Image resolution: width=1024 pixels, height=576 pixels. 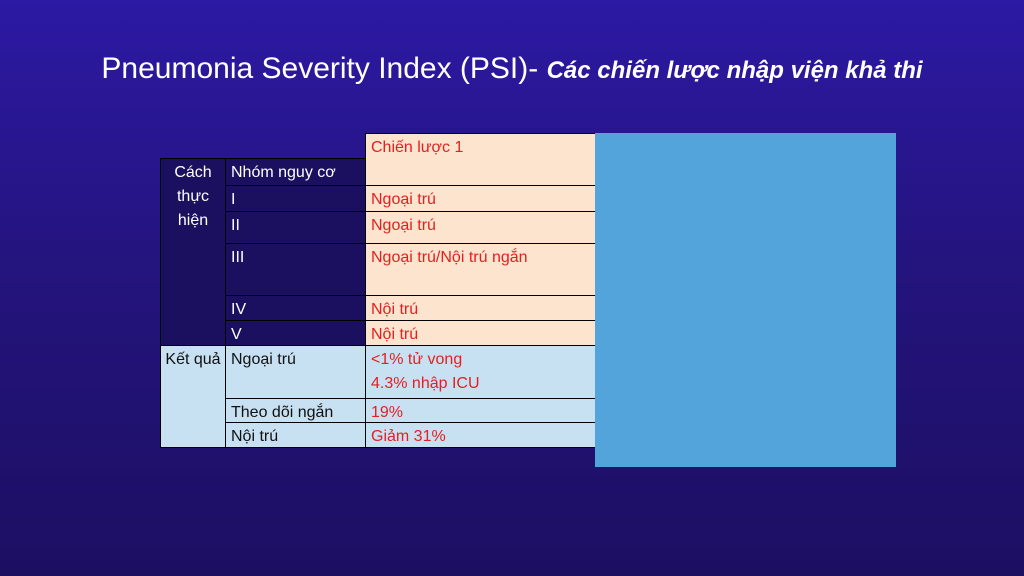 I want to click on strategy-header: Chiến lược 1, so click(x=480, y=159).